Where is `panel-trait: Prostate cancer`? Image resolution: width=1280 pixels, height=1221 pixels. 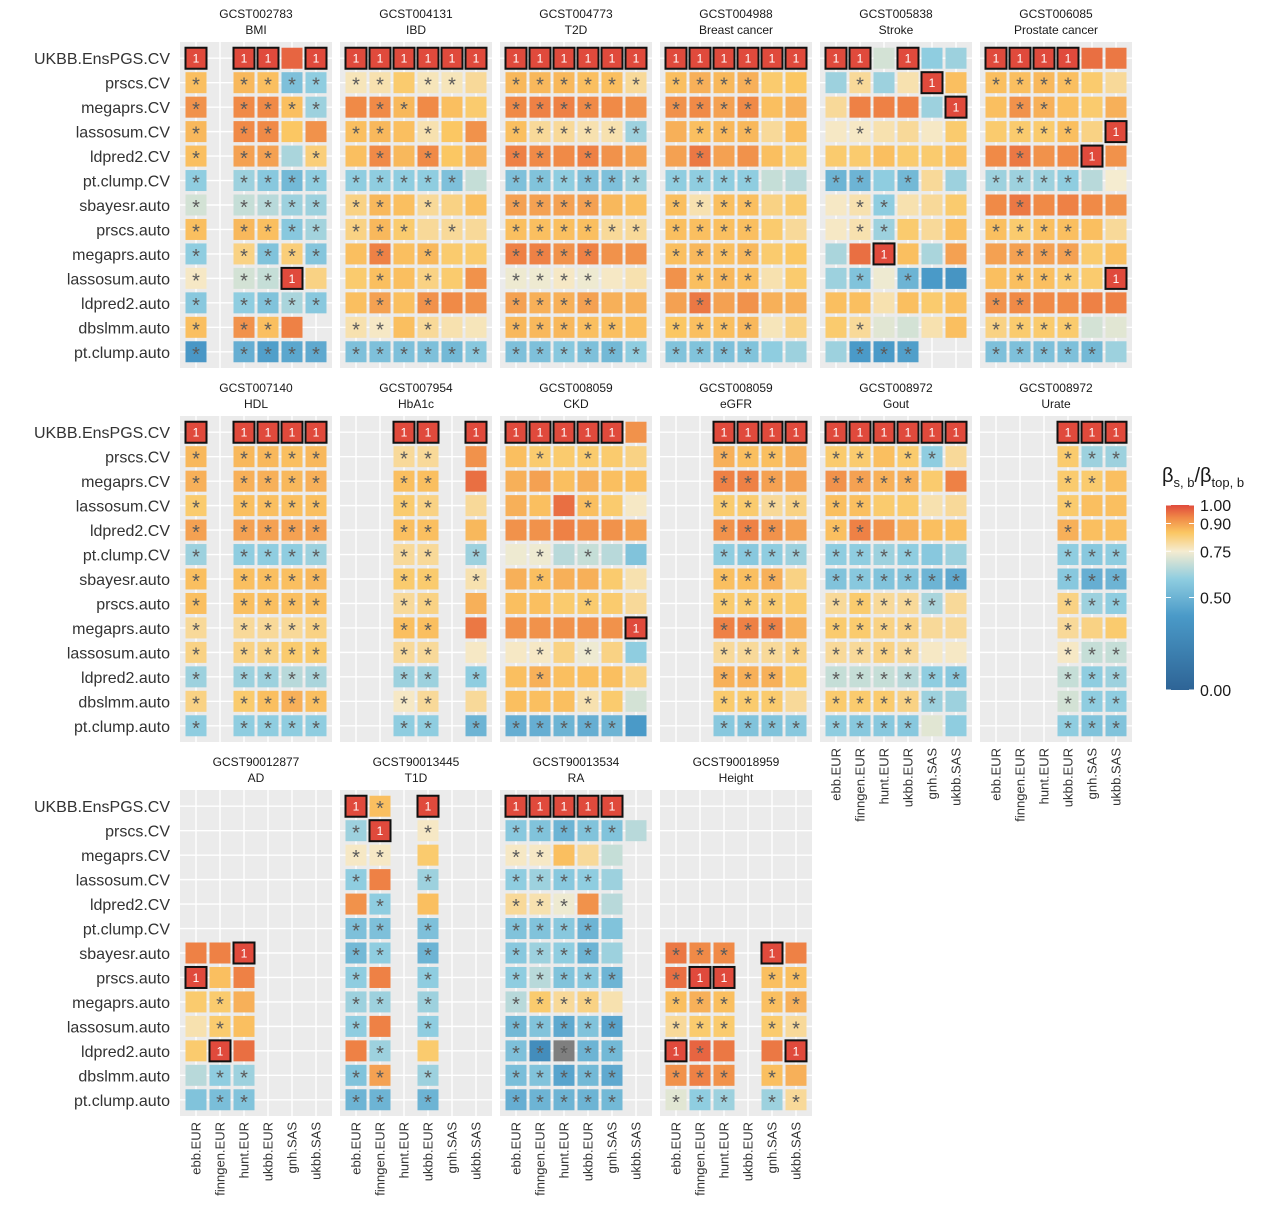
panel-trait: Prostate cancer is located at coordinates (1056, 30).